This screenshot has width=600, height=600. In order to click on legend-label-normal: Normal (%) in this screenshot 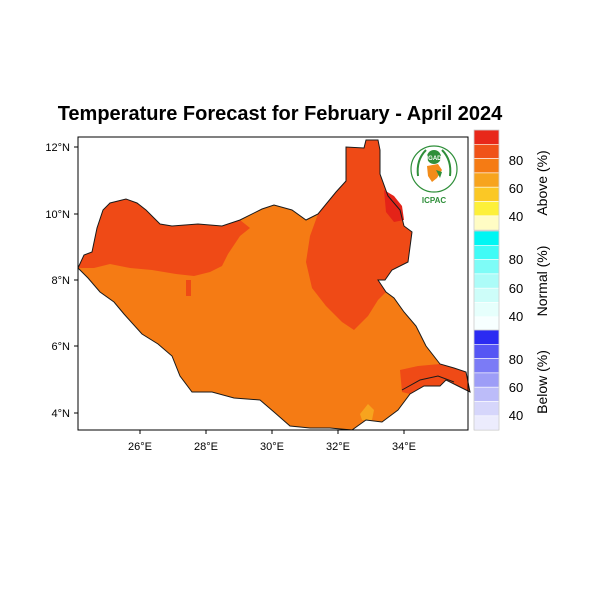, I will do `click(542, 281)`.